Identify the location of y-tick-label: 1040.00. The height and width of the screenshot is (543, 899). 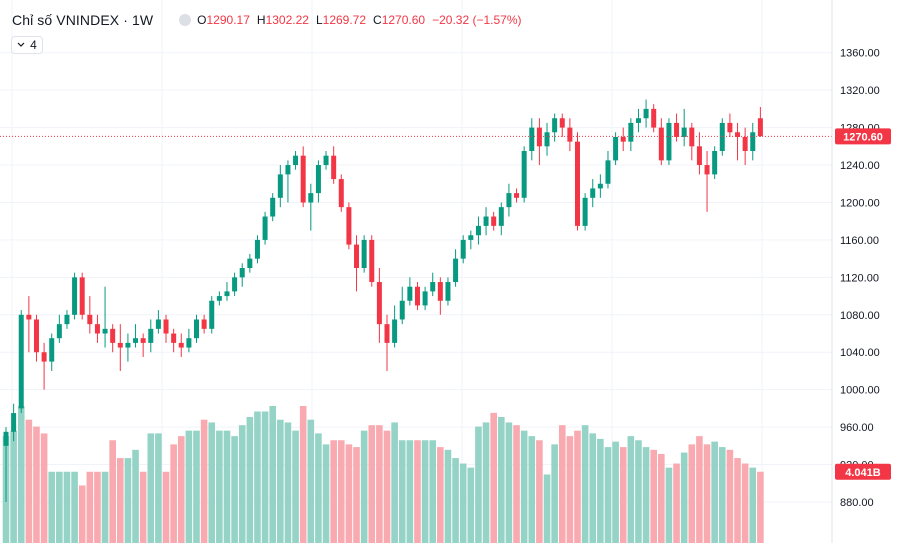
(860, 353).